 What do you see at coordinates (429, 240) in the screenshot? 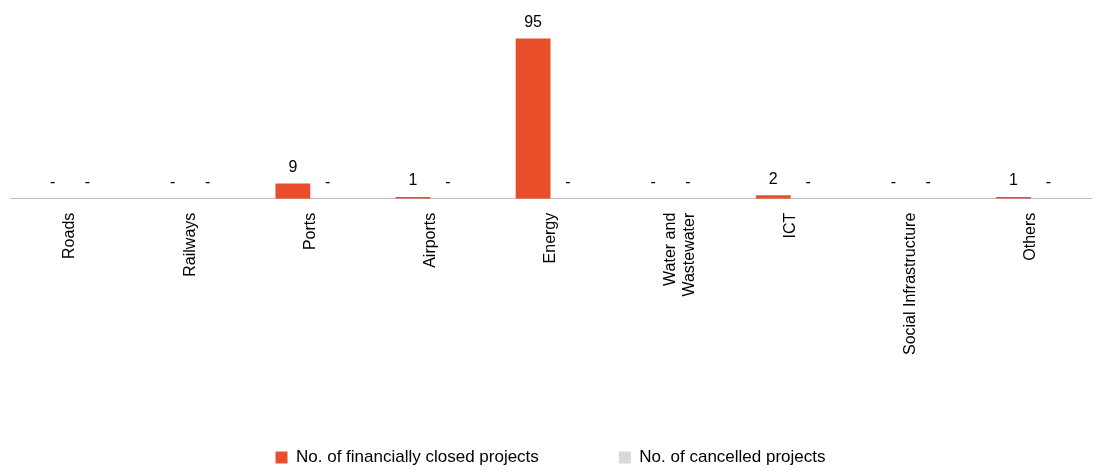
I see `x-tick-label: Airports` at bounding box center [429, 240].